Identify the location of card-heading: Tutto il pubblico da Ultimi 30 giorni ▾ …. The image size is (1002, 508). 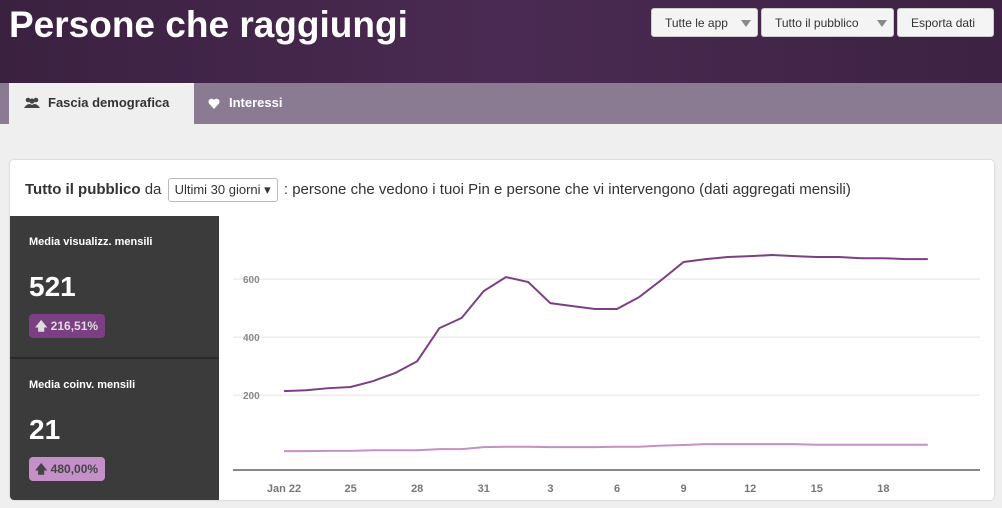
(438, 190).